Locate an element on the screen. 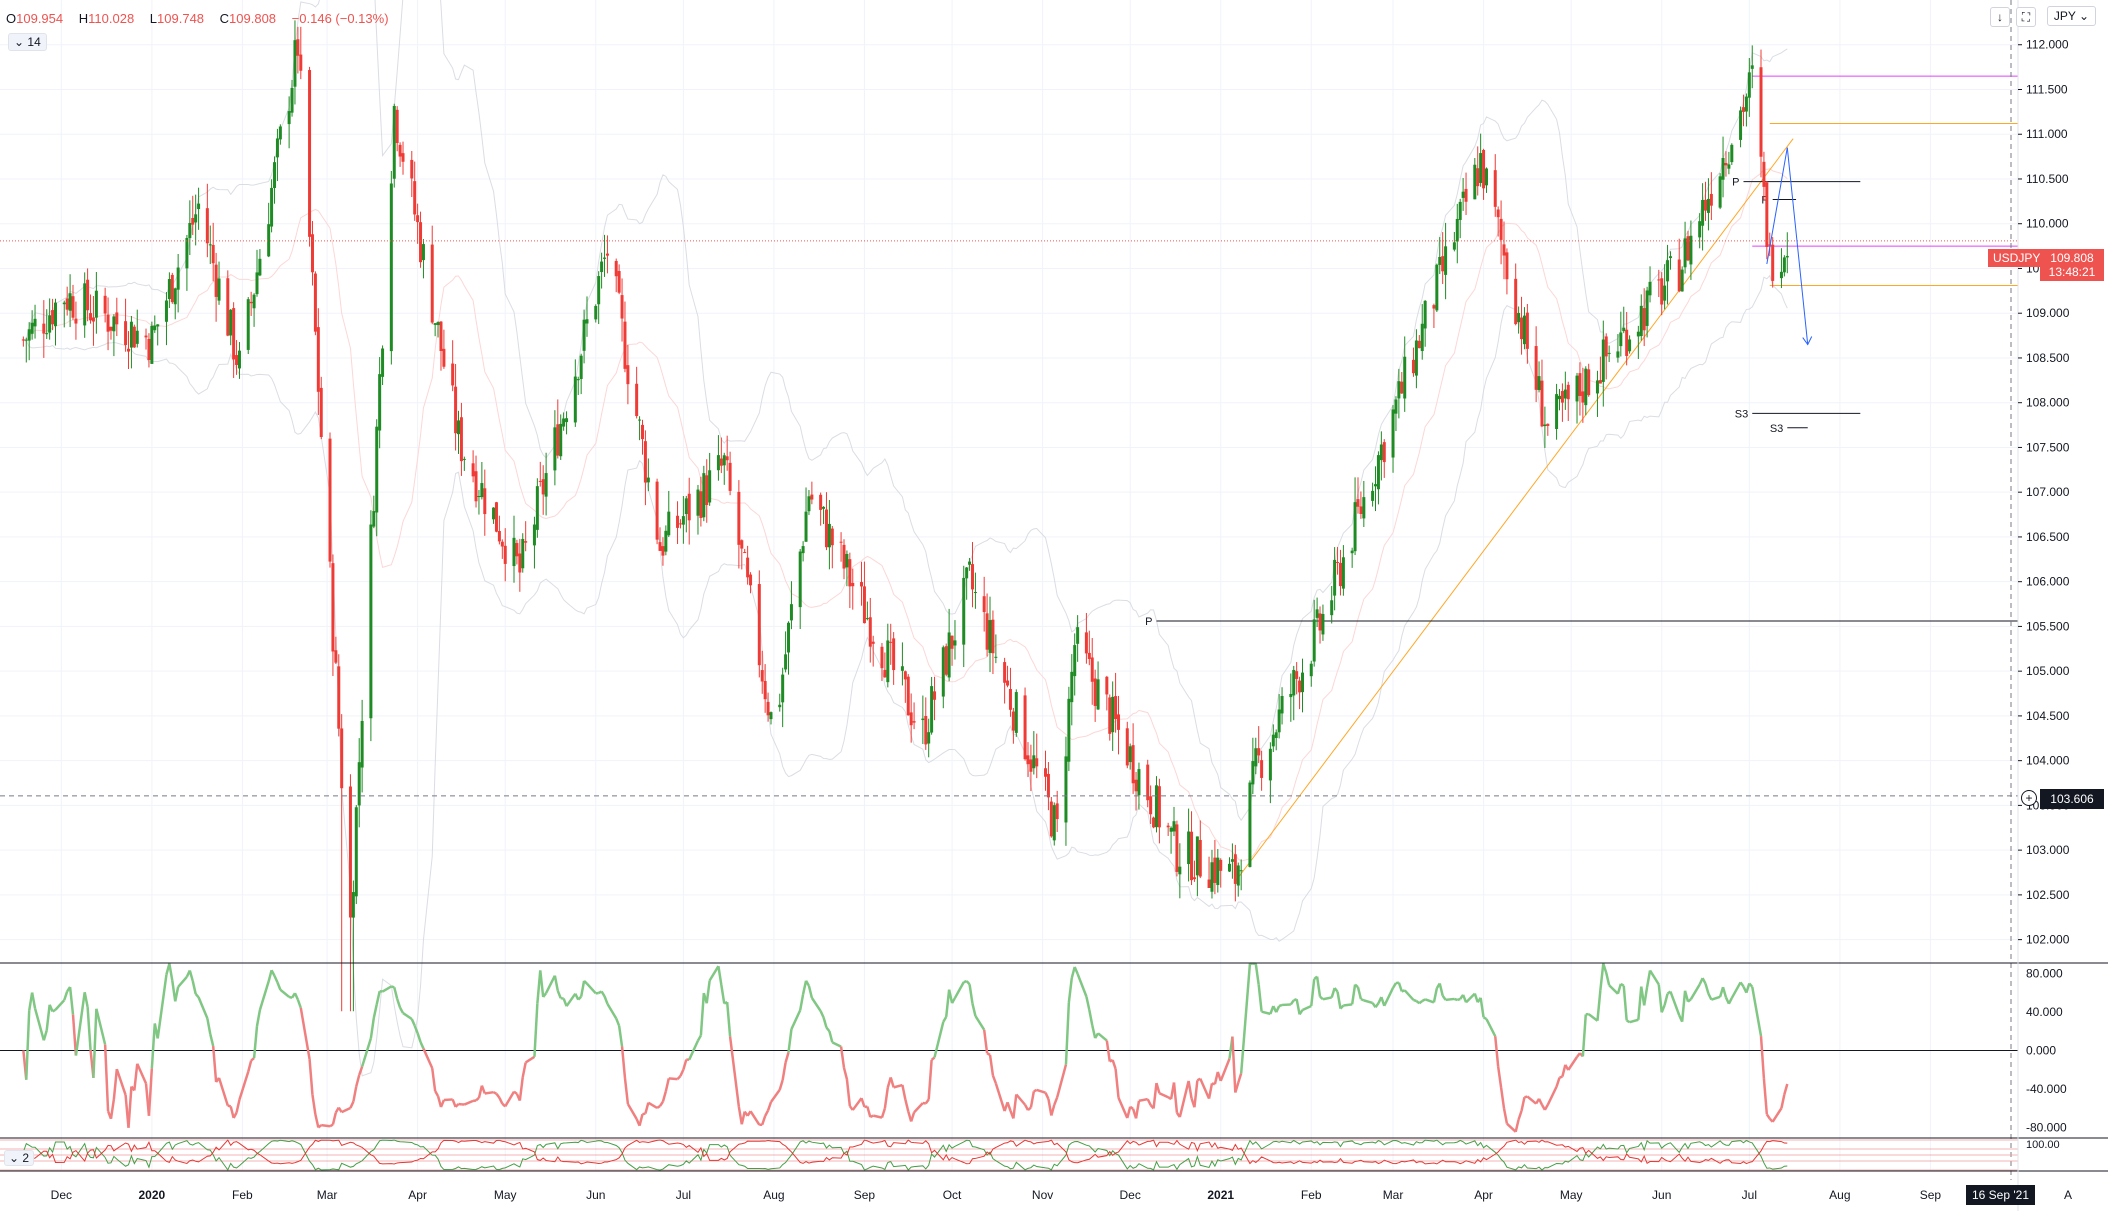 The width and height of the screenshot is (2108, 1216). close-label: C is located at coordinates (224, 18).